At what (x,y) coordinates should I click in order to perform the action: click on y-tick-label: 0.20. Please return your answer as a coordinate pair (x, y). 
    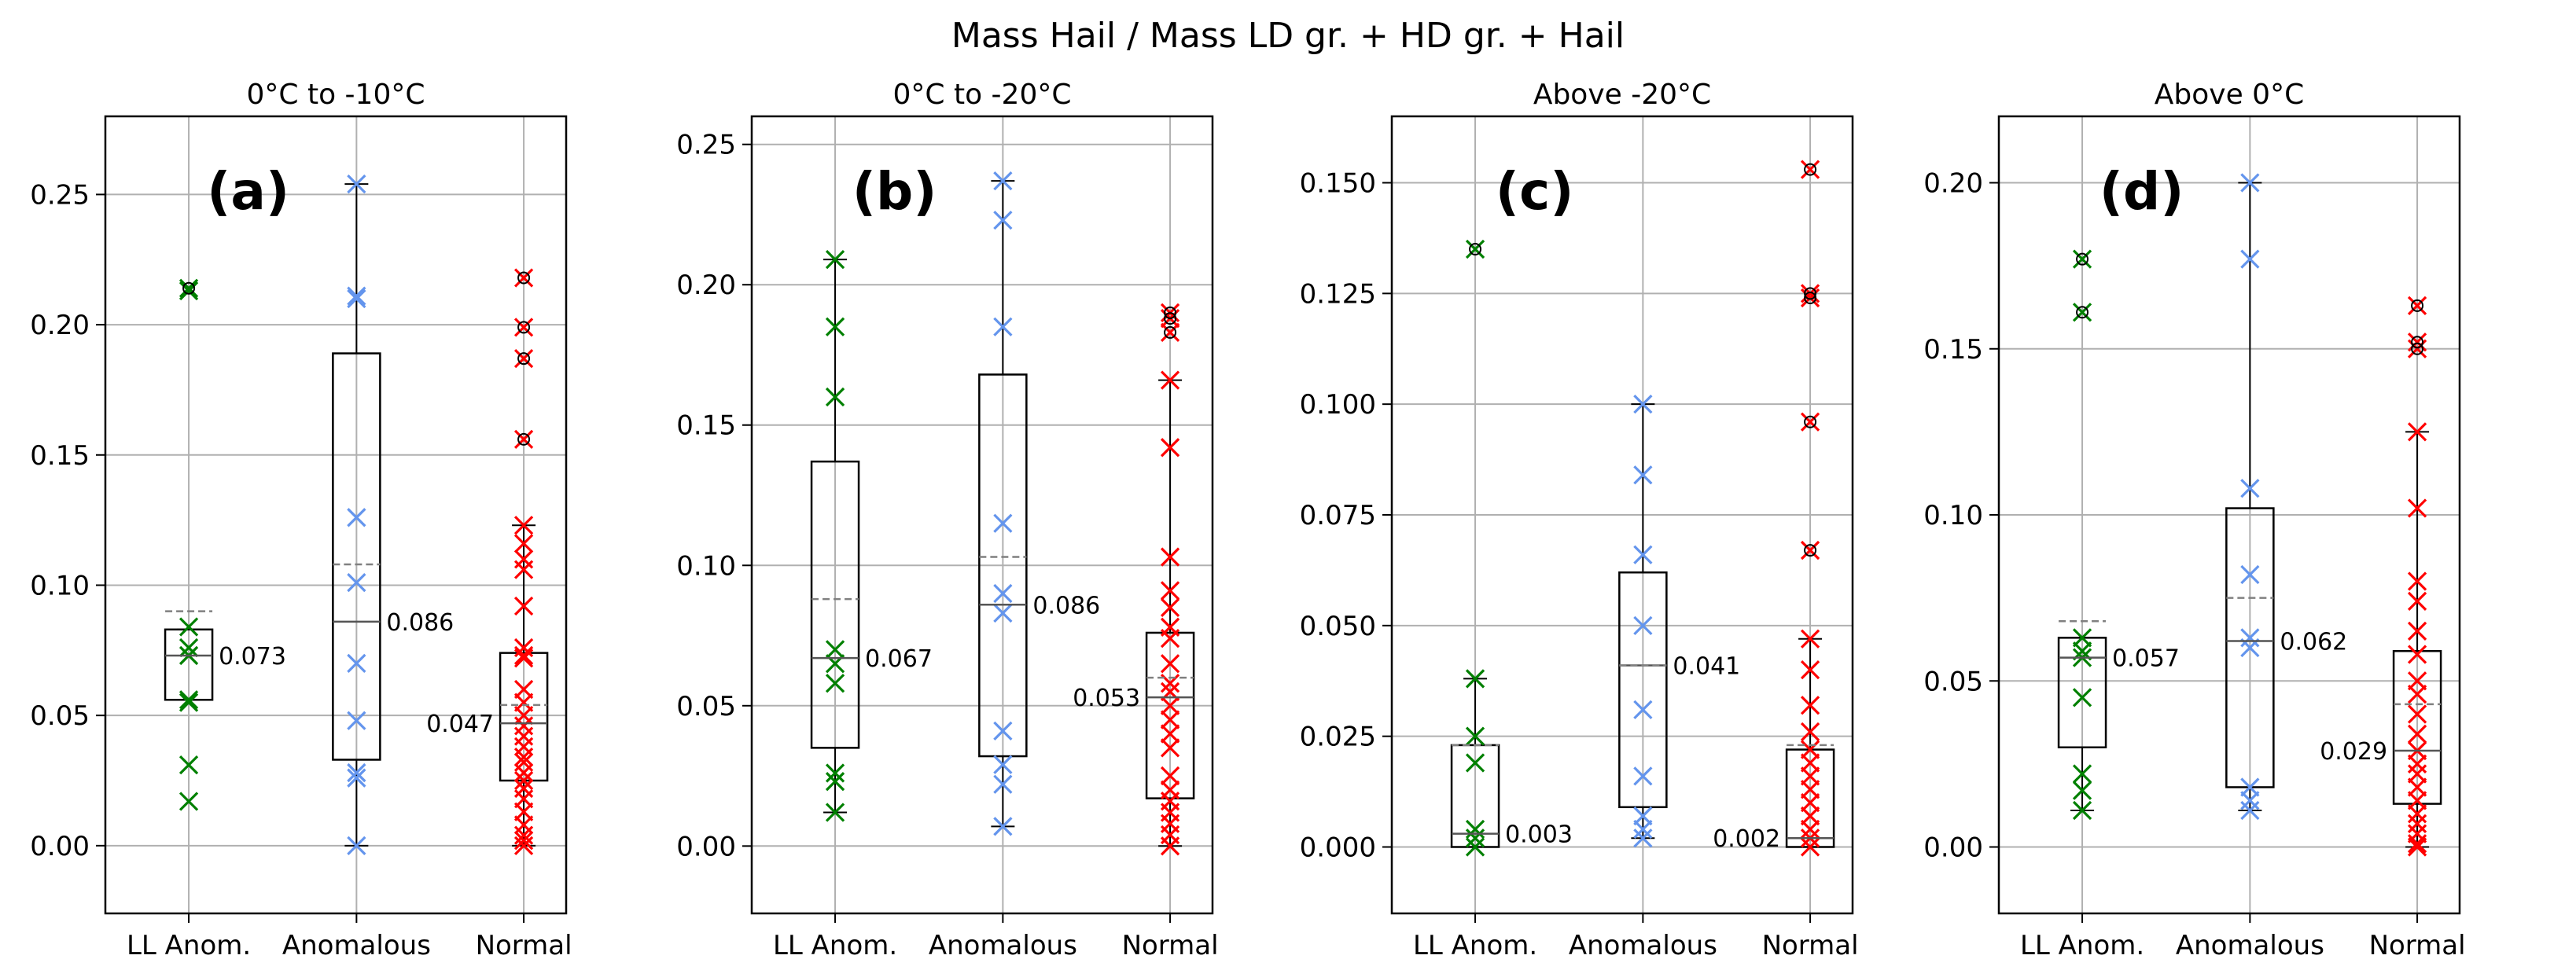
    Looking at the image, I should click on (60, 325).